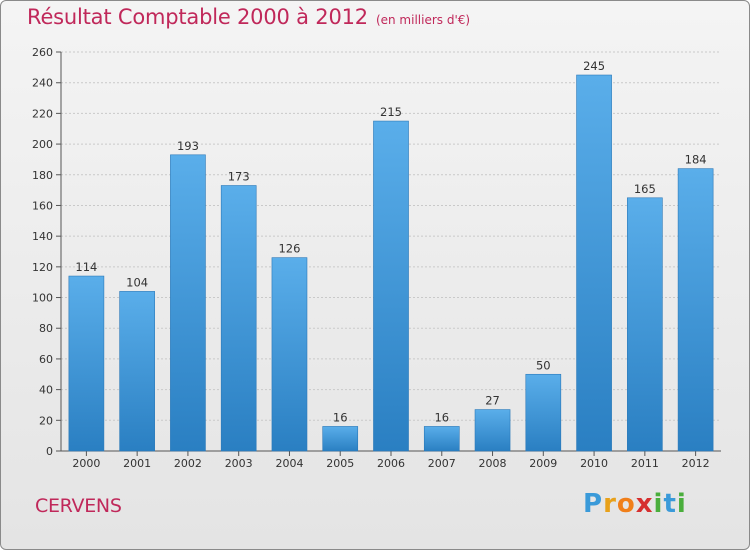  I want to click on x-tick-label-2004: 2004, so click(289, 463).